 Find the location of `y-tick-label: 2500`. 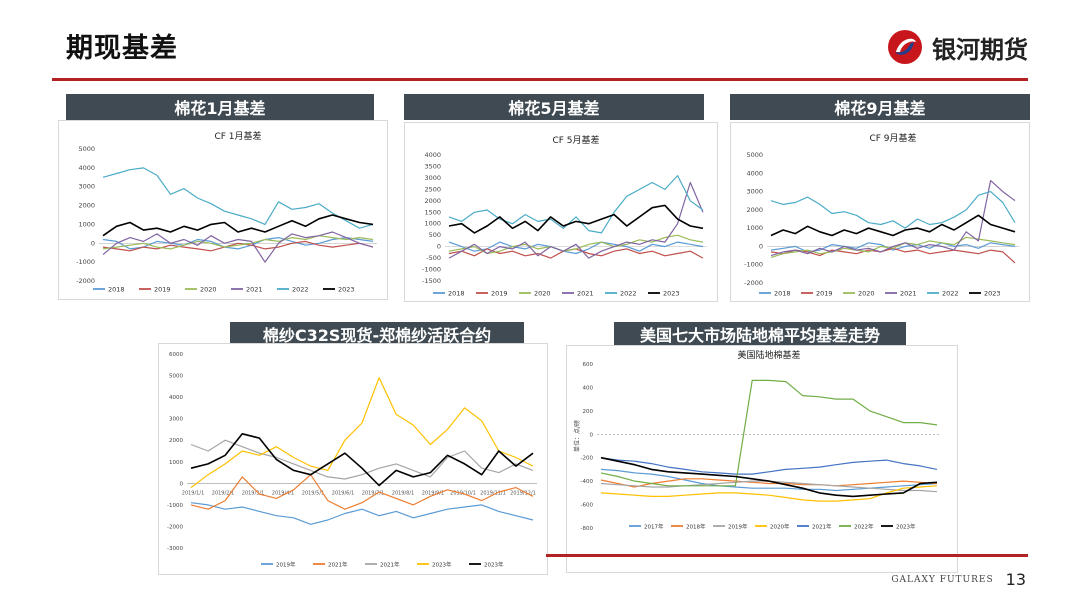

y-tick-label: 2500 is located at coordinates (432, 189).